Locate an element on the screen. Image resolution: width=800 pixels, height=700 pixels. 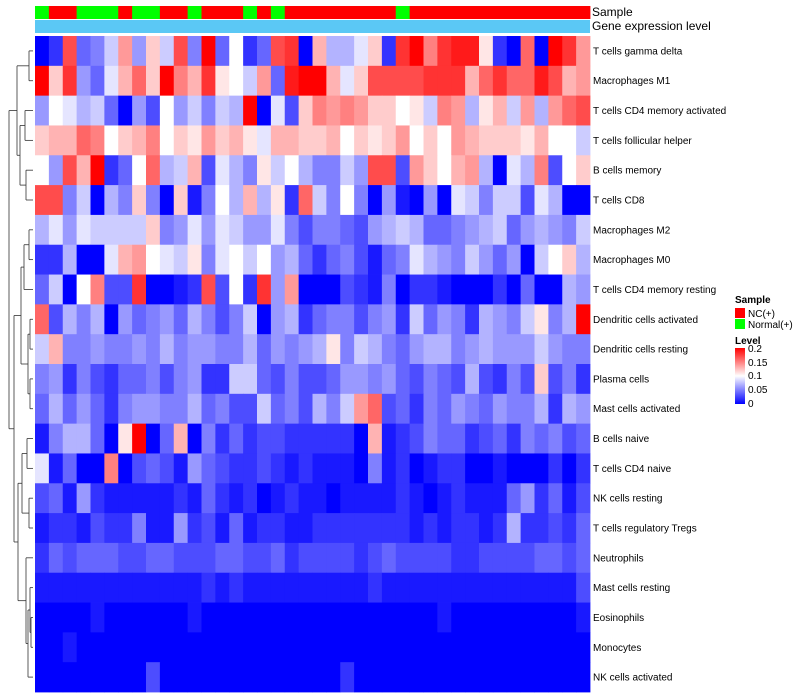
row-label: T cells regulatory Tregs is located at coordinates (645, 529).